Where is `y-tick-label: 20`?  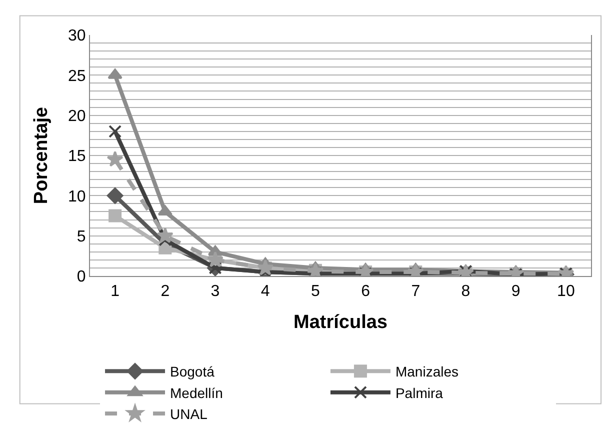
y-tick-label: 20 is located at coordinates (77, 116).